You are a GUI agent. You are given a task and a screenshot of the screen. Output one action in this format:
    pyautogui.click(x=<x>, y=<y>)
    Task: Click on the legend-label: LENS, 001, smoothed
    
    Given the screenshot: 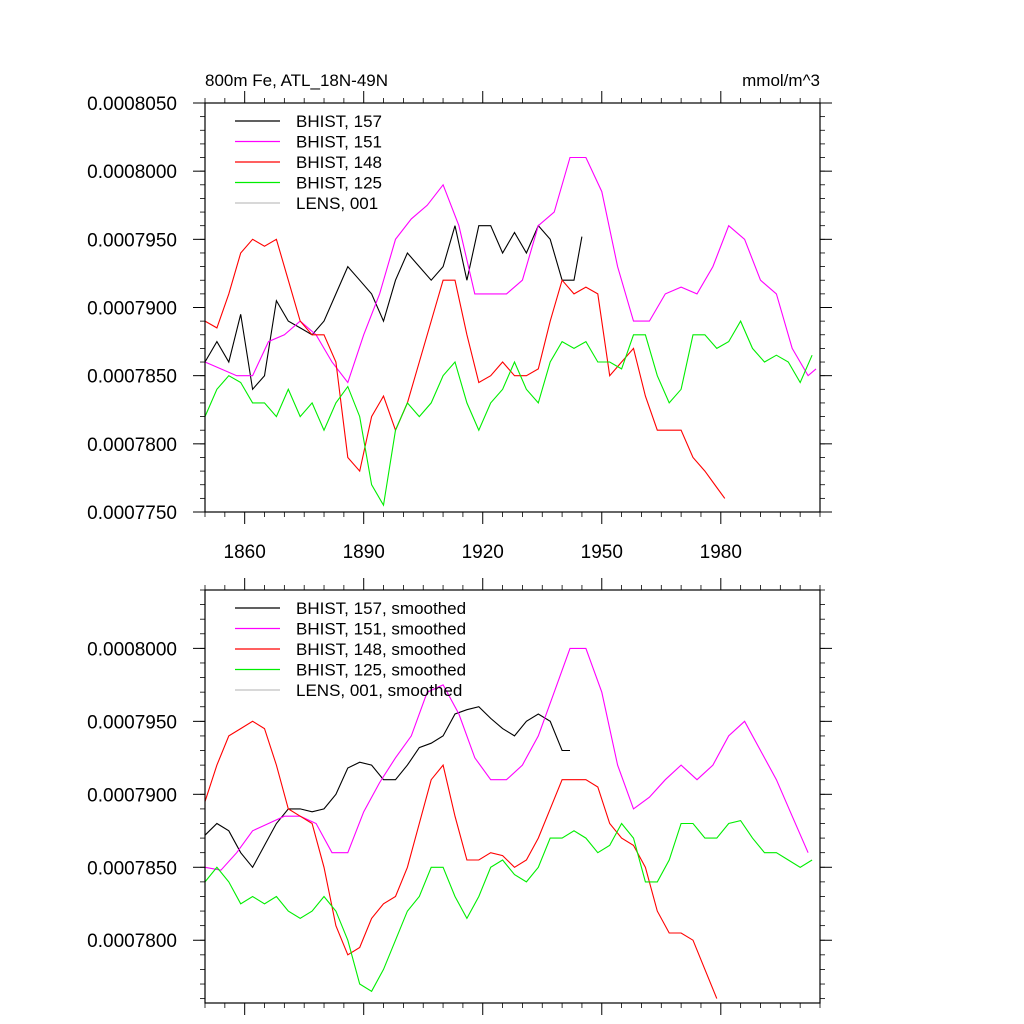 What is the action you would take?
    pyautogui.click(x=379, y=690)
    